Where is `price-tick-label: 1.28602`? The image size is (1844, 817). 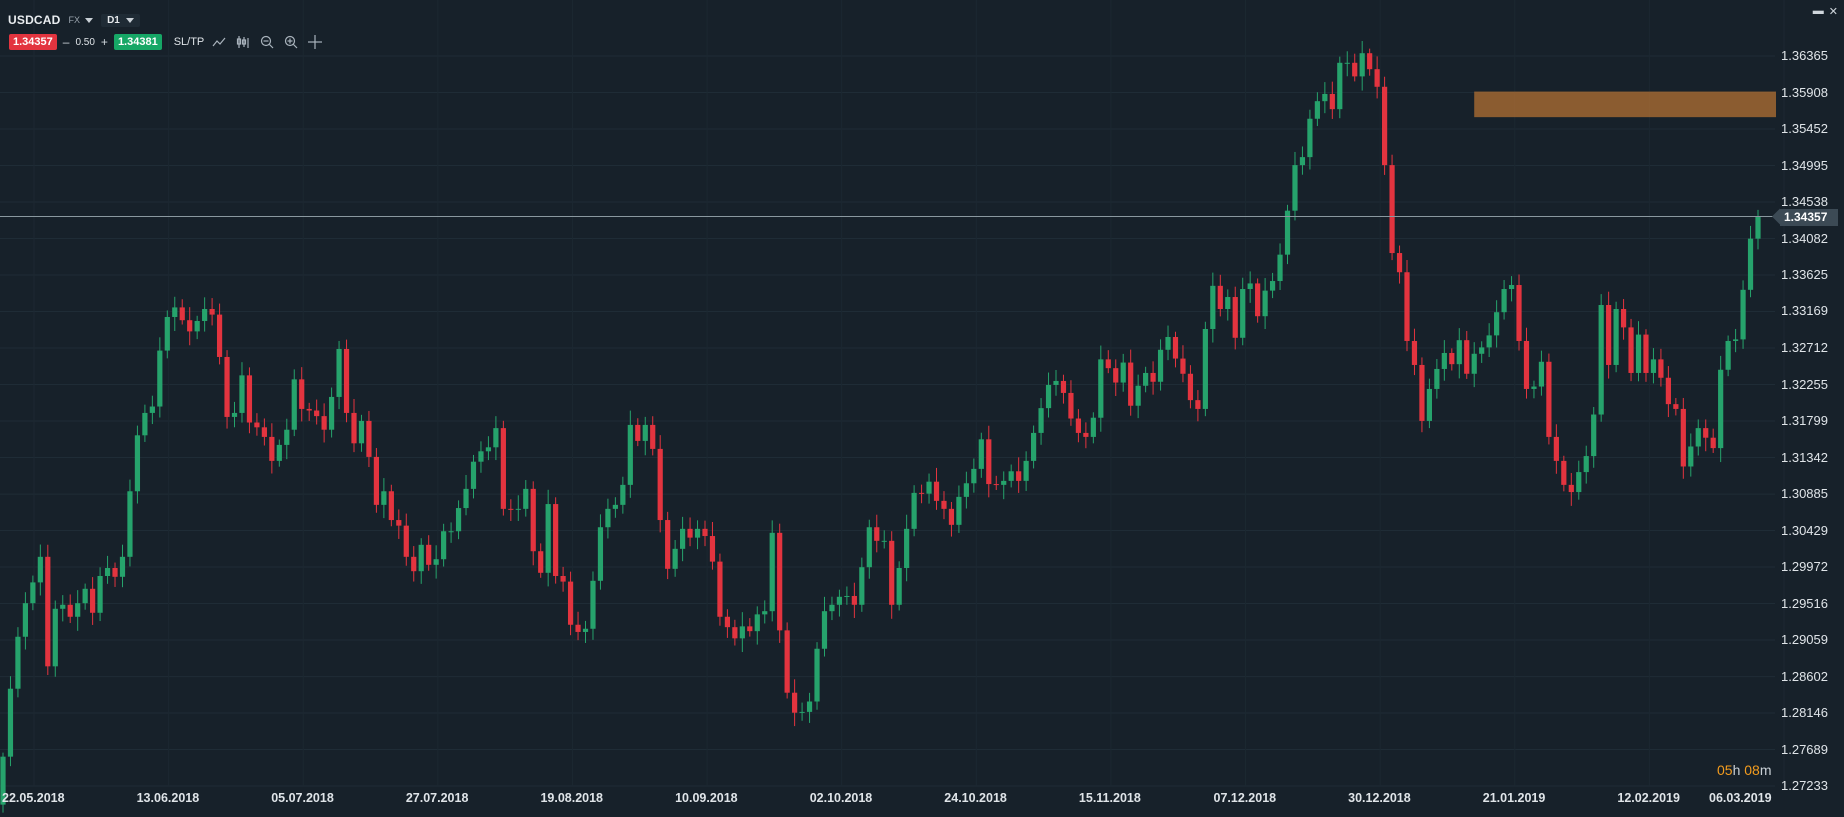 price-tick-label: 1.28602 is located at coordinates (1804, 676).